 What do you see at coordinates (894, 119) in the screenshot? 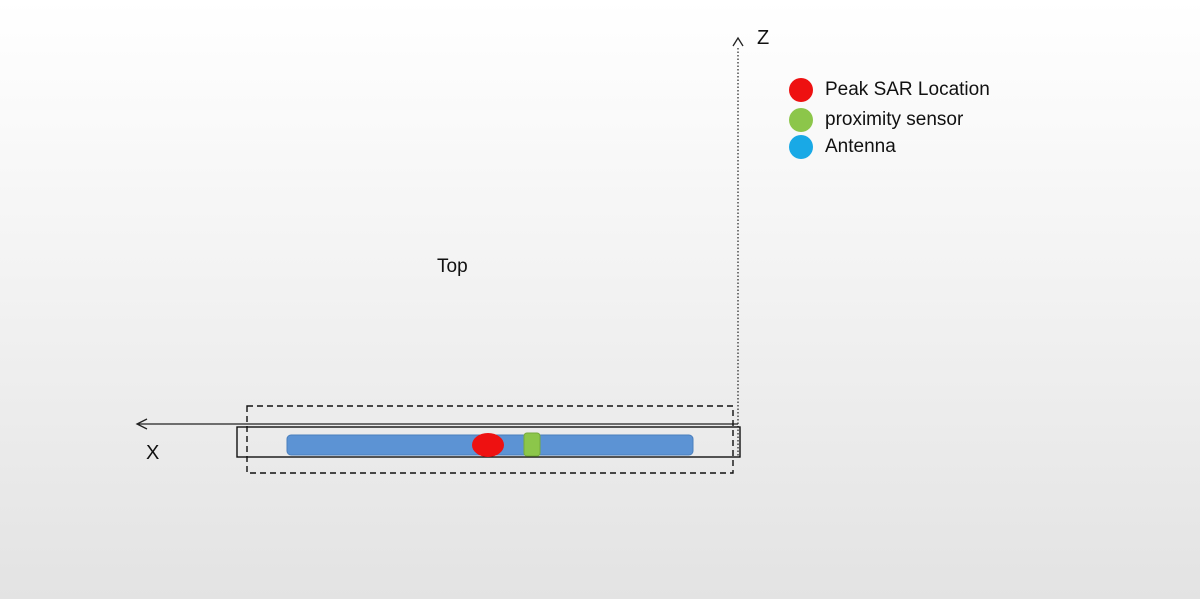
I see `legend-label-proximity-sensor: proximity sensor` at bounding box center [894, 119].